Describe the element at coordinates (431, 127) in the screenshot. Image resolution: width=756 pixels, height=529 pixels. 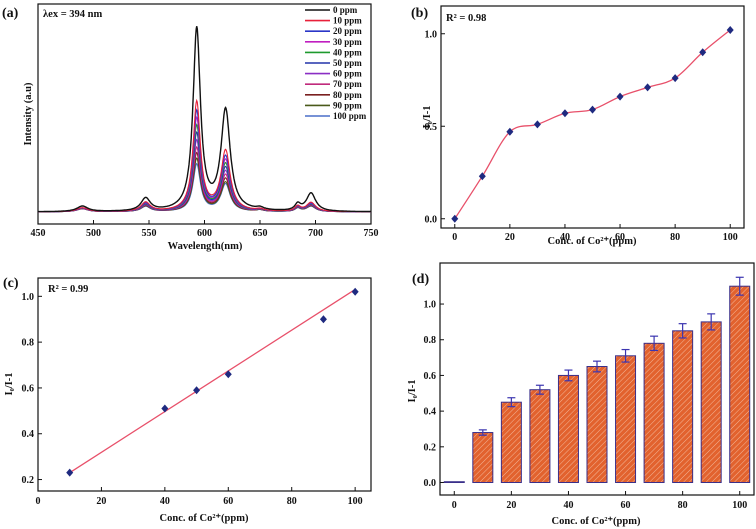
I see `panel-b-ytick-label: 0.5` at that location.